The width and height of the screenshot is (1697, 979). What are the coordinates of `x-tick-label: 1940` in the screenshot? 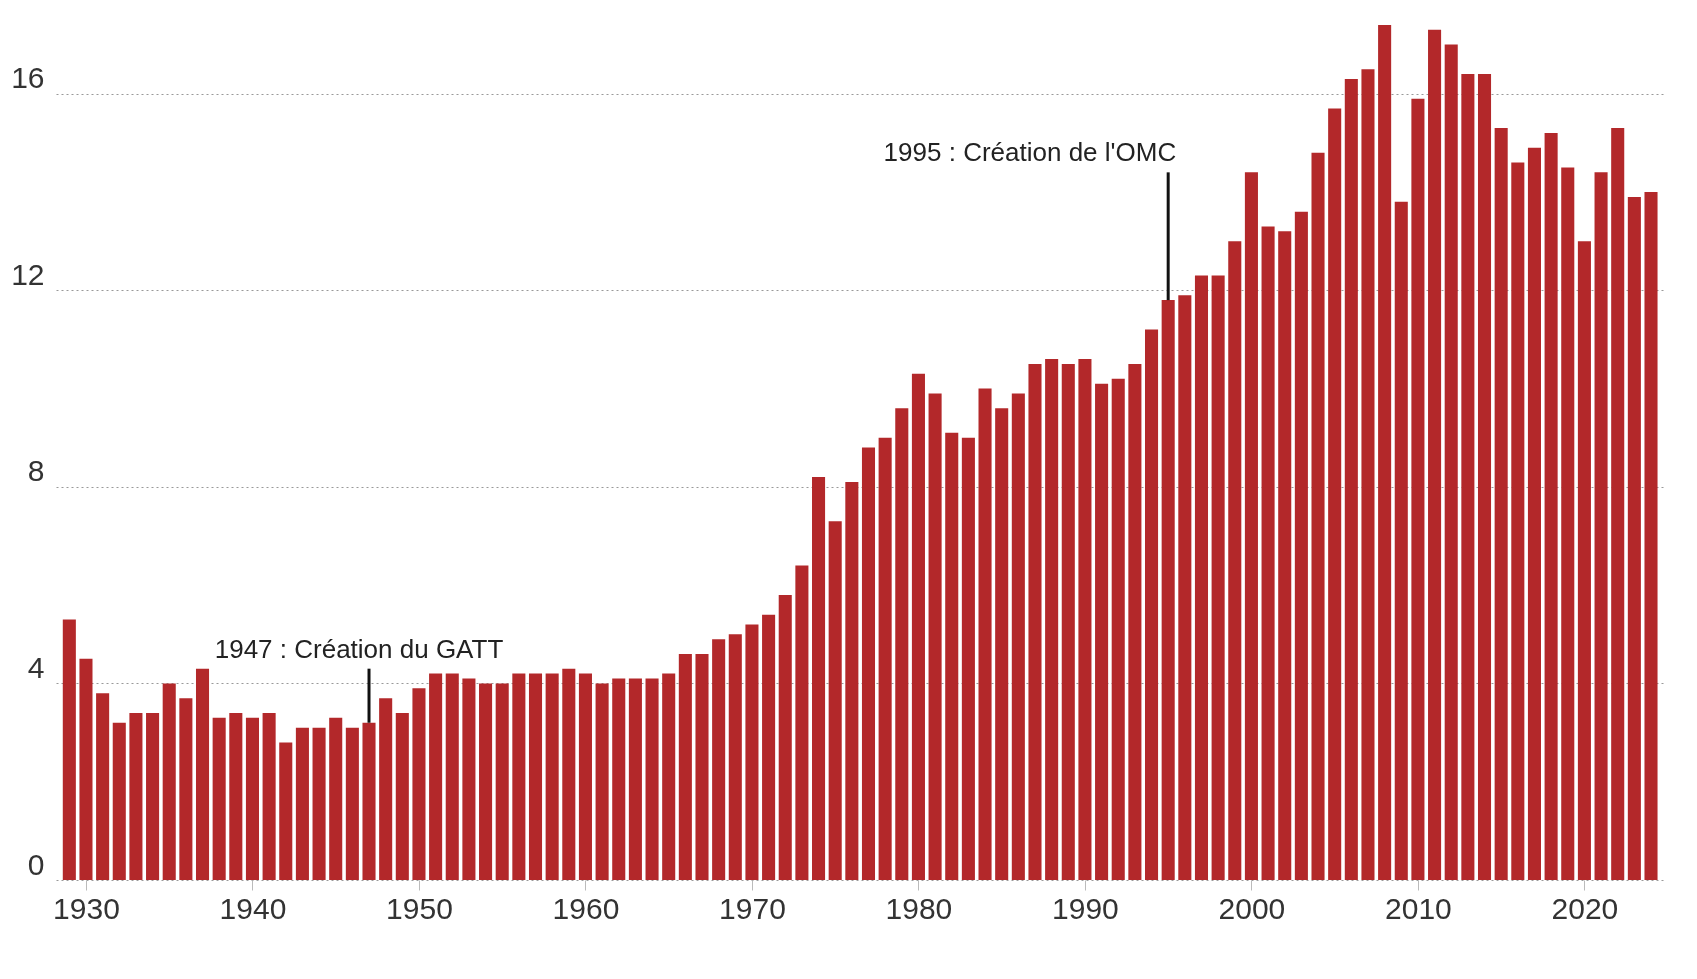 It's located at (253, 908).